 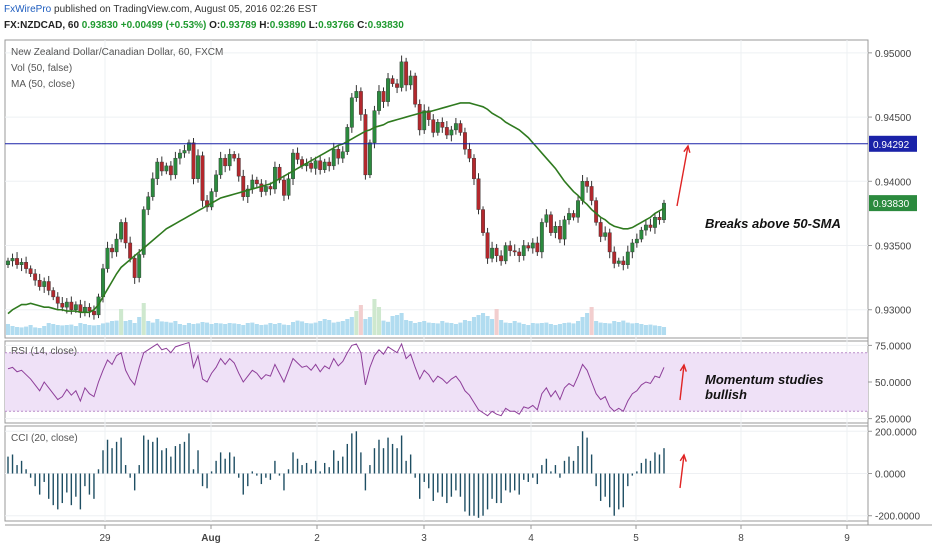 I want to click on brand-link: FxWirePro, so click(x=28, y=9).